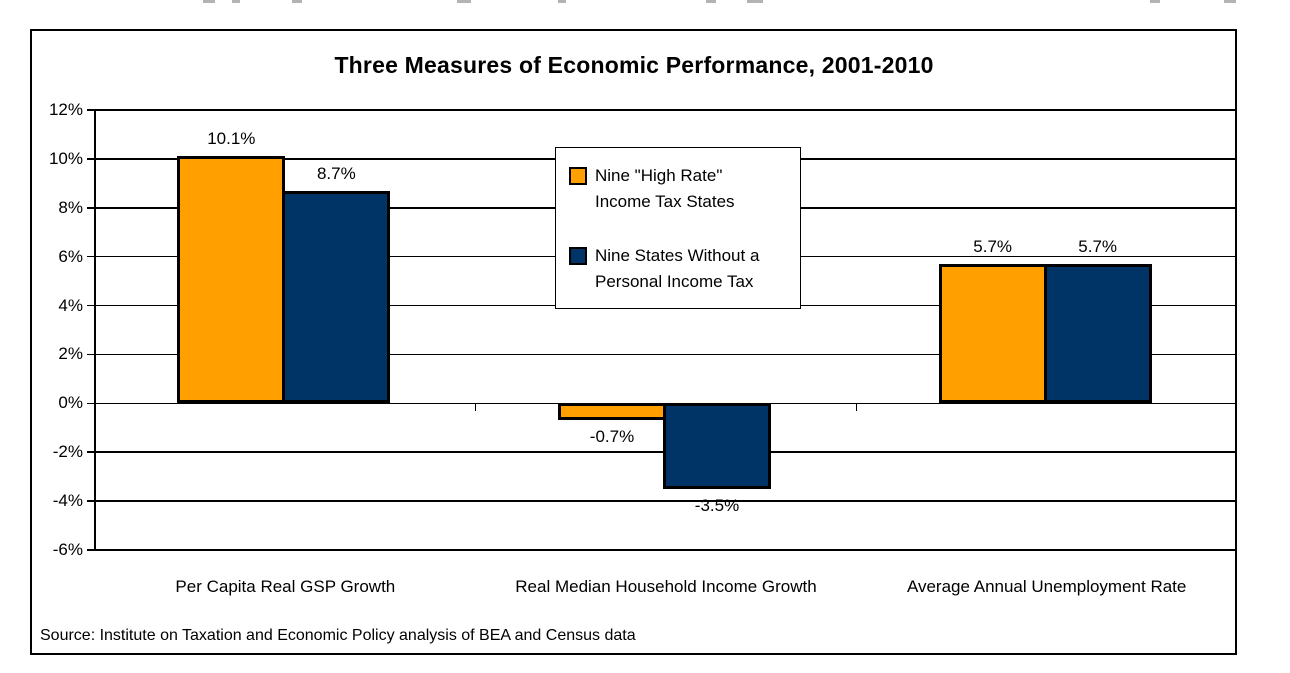 This screenshot has height=673, width=1290. What do you see at coordinates (65, 109) in the screenshot?
I see `y-axis-label: 12%` at bounding box center [65, 109].